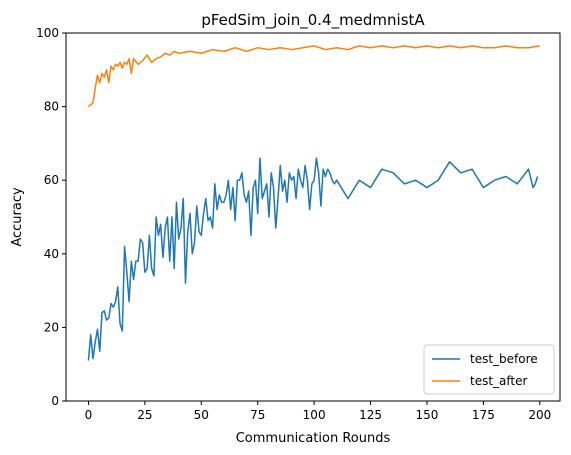  I want to click on legend-label: test_before, so click(504, 359).